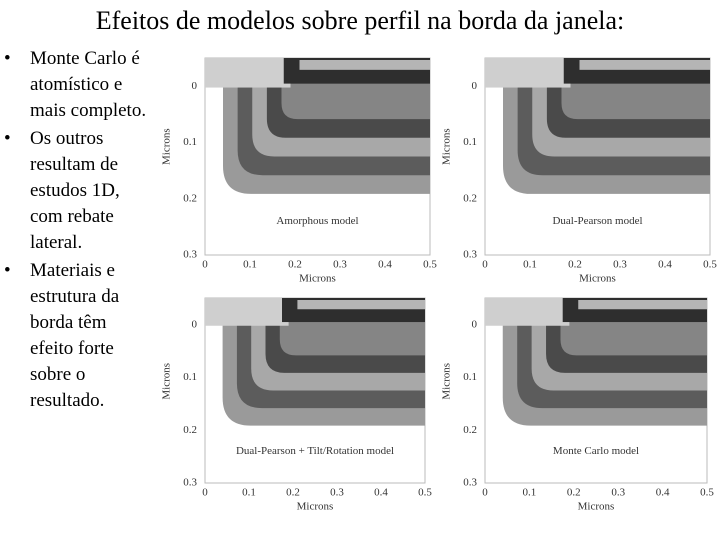 The image size is (720, 540). What do you see at coordinates (596, 451) in the screenshot?
I see `model-label: Monte Carlo model` at bounding box center [596, 451].